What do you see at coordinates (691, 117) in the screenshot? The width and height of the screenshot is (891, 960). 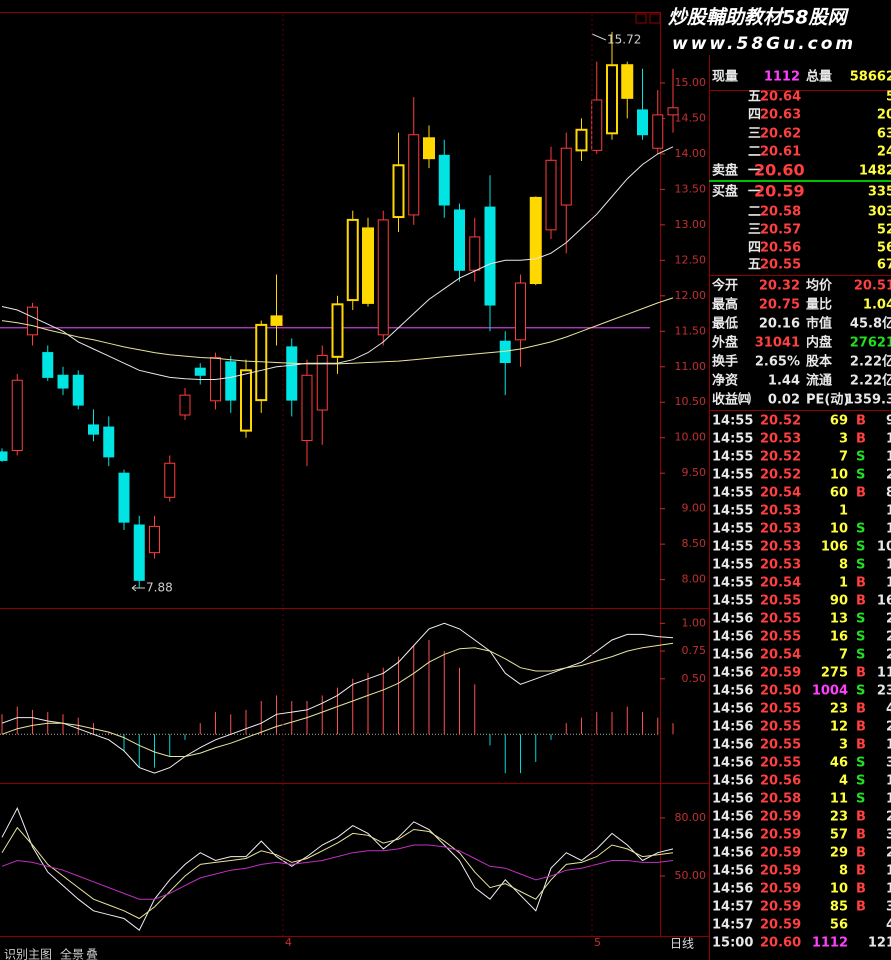 I see `y-tick-label: 14.50` at bounding box center [691, 117].